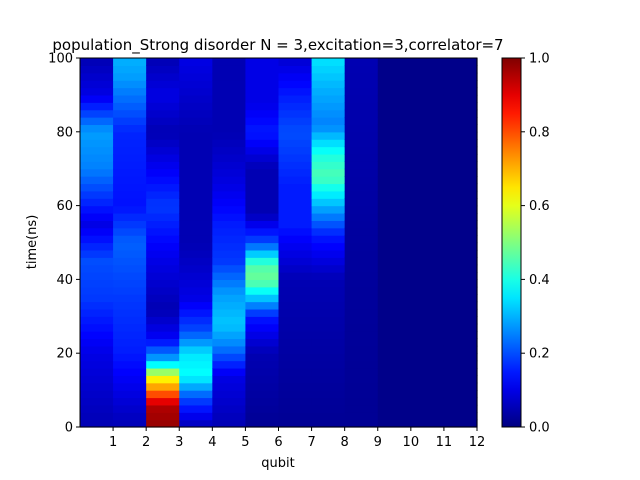 Image resolution: width=640 pixels, height=480 pixels. Describe the element at coordinates (60, 59) in the screenshot. I see `y-tick-label: 100` at that location.